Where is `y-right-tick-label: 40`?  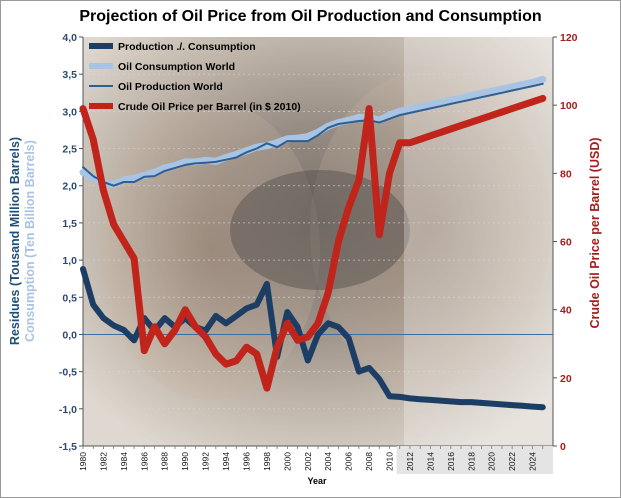
y-right-tick-label: 40 is located at coordinates (566, 311).